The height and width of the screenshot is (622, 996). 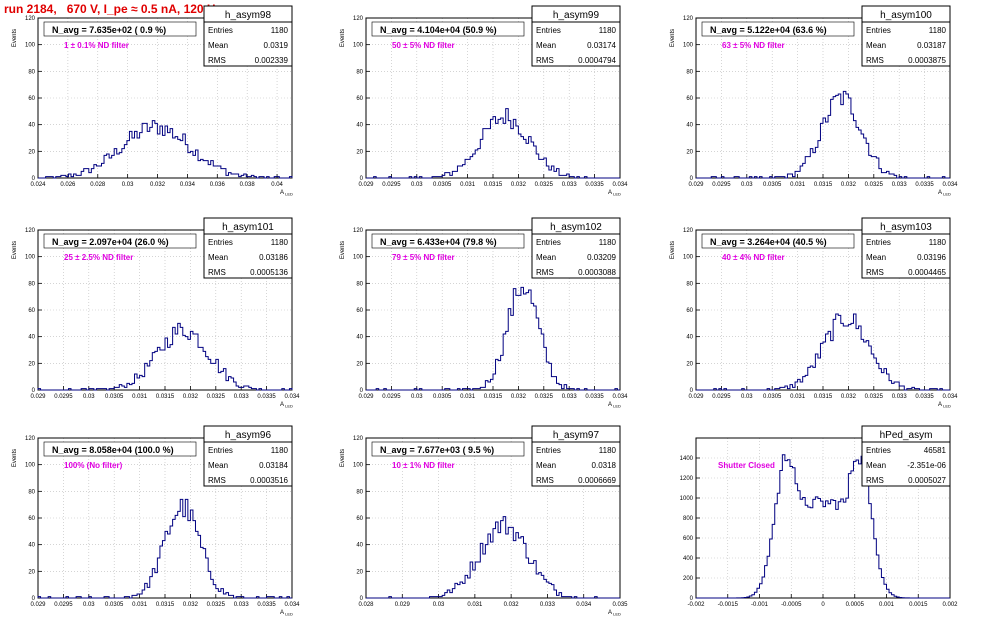 What do you see at coordinates (597, 480) in the screenshot?
I see `stats-value: 0.0006669` at bounding box center [597, 480].